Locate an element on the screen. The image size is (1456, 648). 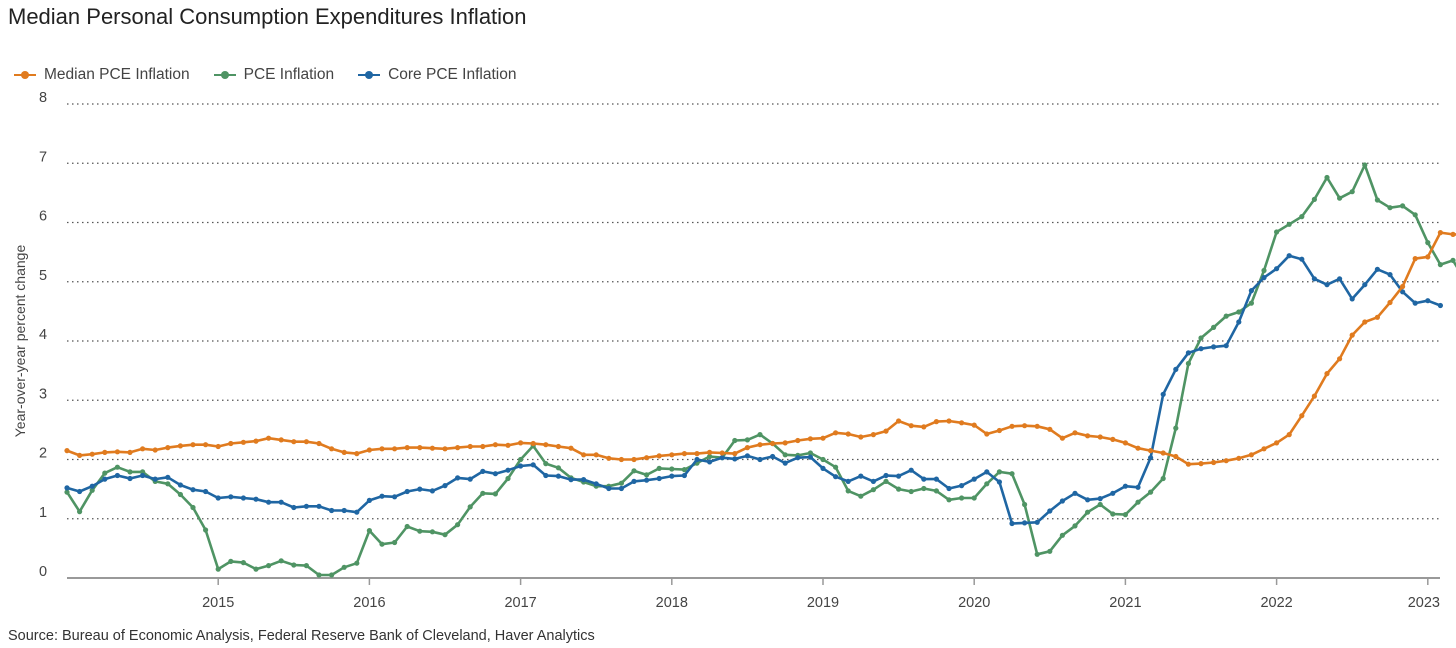
legend-label-core-pce: Core PCE Inflation is located at coordinates (452, 74).